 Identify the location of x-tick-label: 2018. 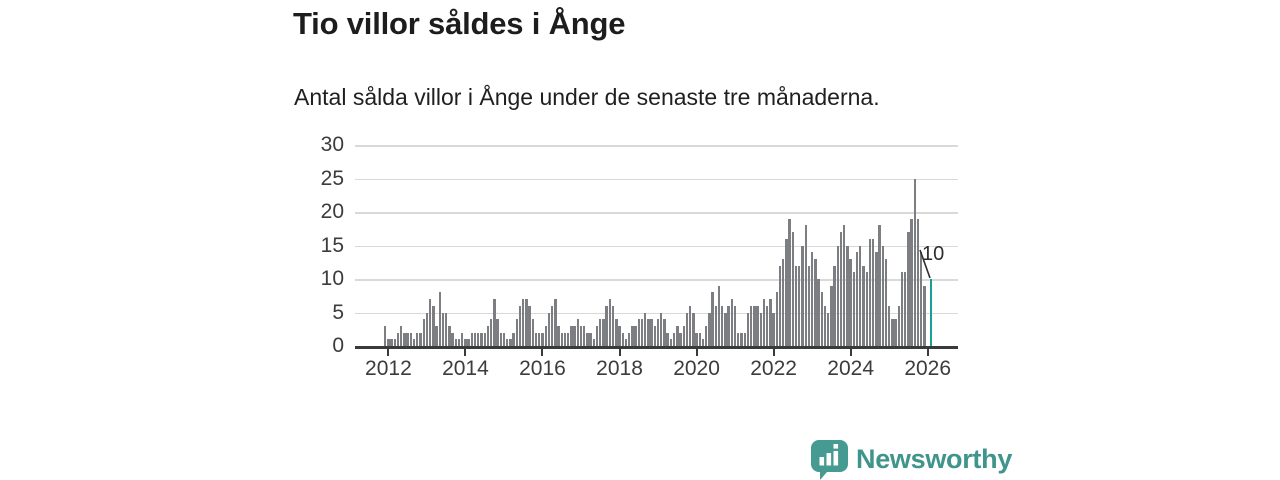
(619, 368).